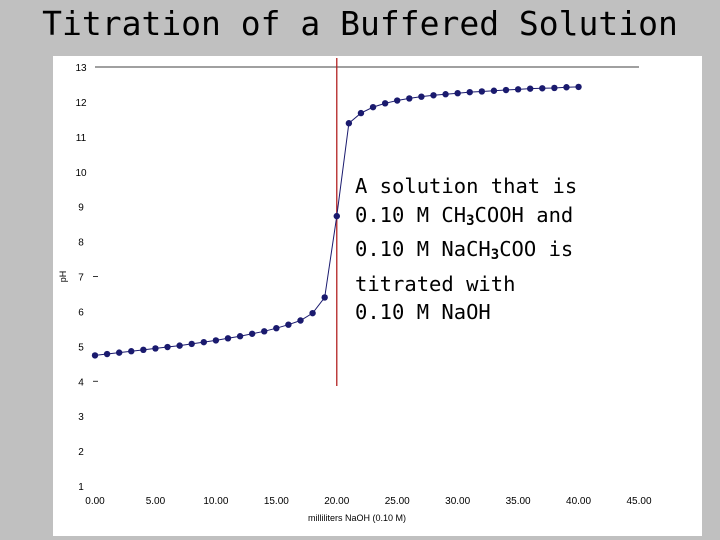 Image resolution: width=720 pixels, height=540 pixels. What do you see at coordinates (411, 214) in the screenshot?
I see `annotation-segment: 0.10 M CH` at bounding box center [411, 214].